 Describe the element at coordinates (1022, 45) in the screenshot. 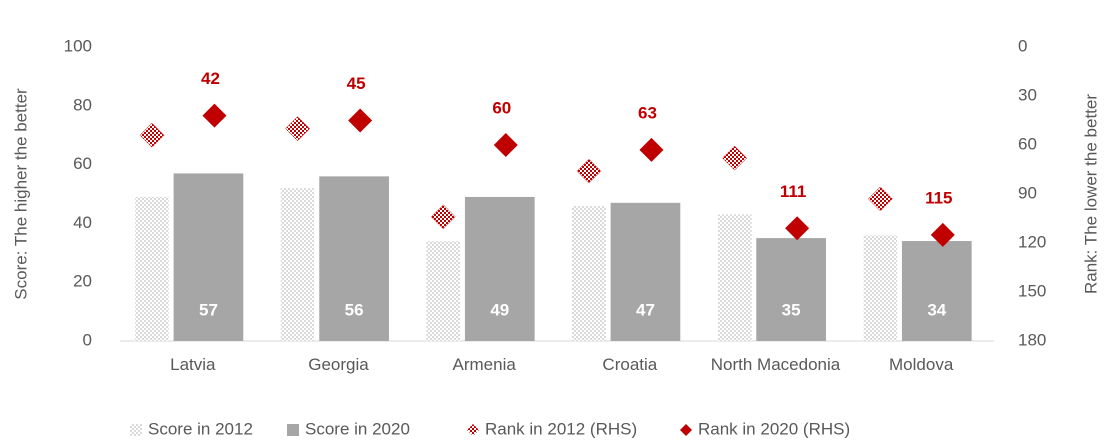

I see `y2-tick-label: 0` at that location.